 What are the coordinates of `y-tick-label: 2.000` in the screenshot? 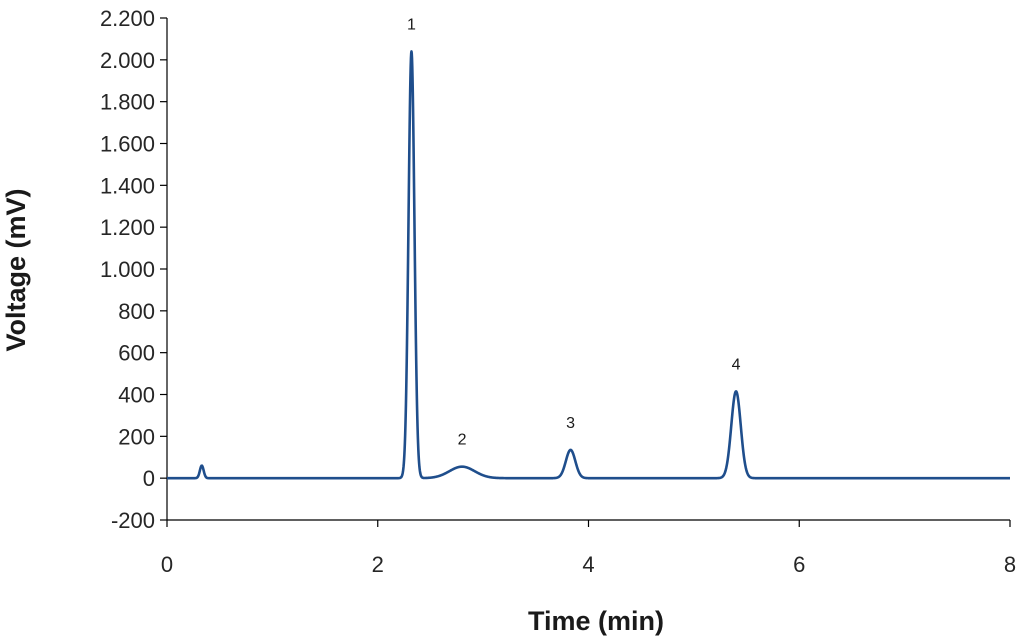 It's located at (127, 60).